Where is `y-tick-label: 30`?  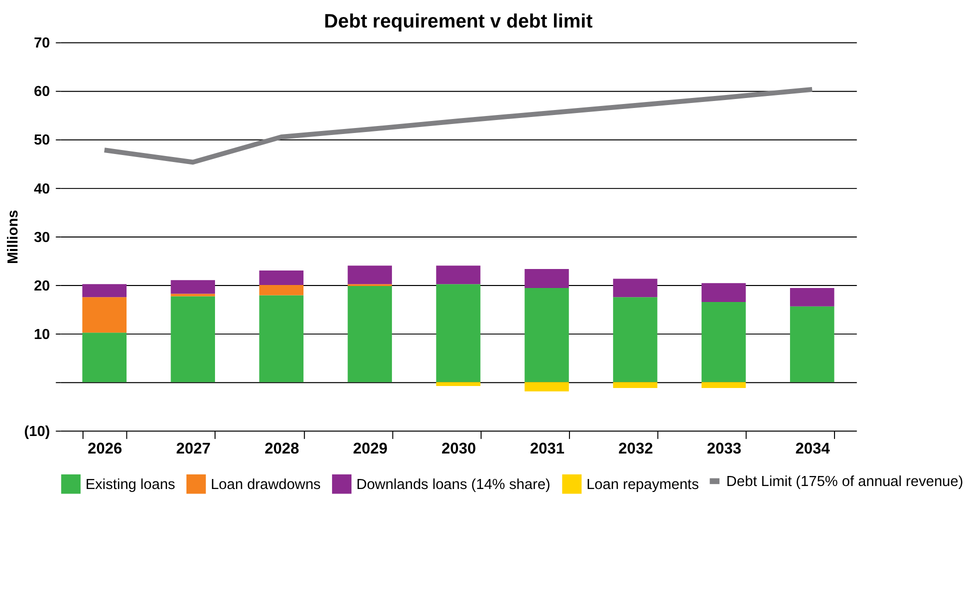 y-tick-label: 30 is located at coordinates (42, 238).